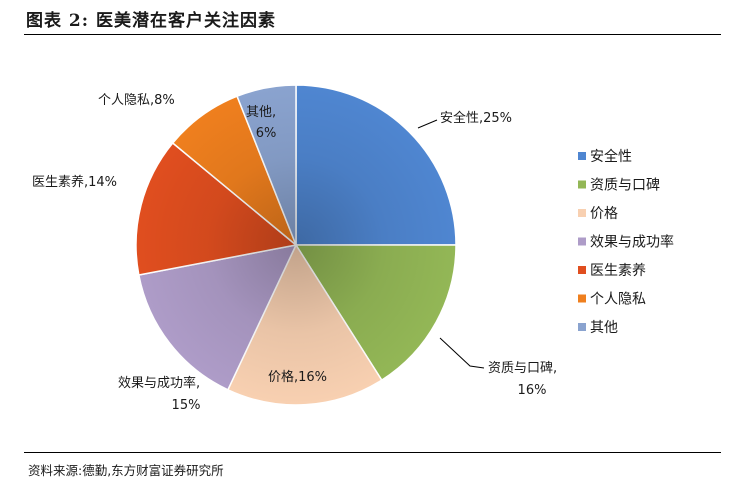 The height and width of the screenshot is (490, 738). Describe the element at coordinates (261, 112) in the screenshot. I see `slice-label-7: 其他,` at that location.